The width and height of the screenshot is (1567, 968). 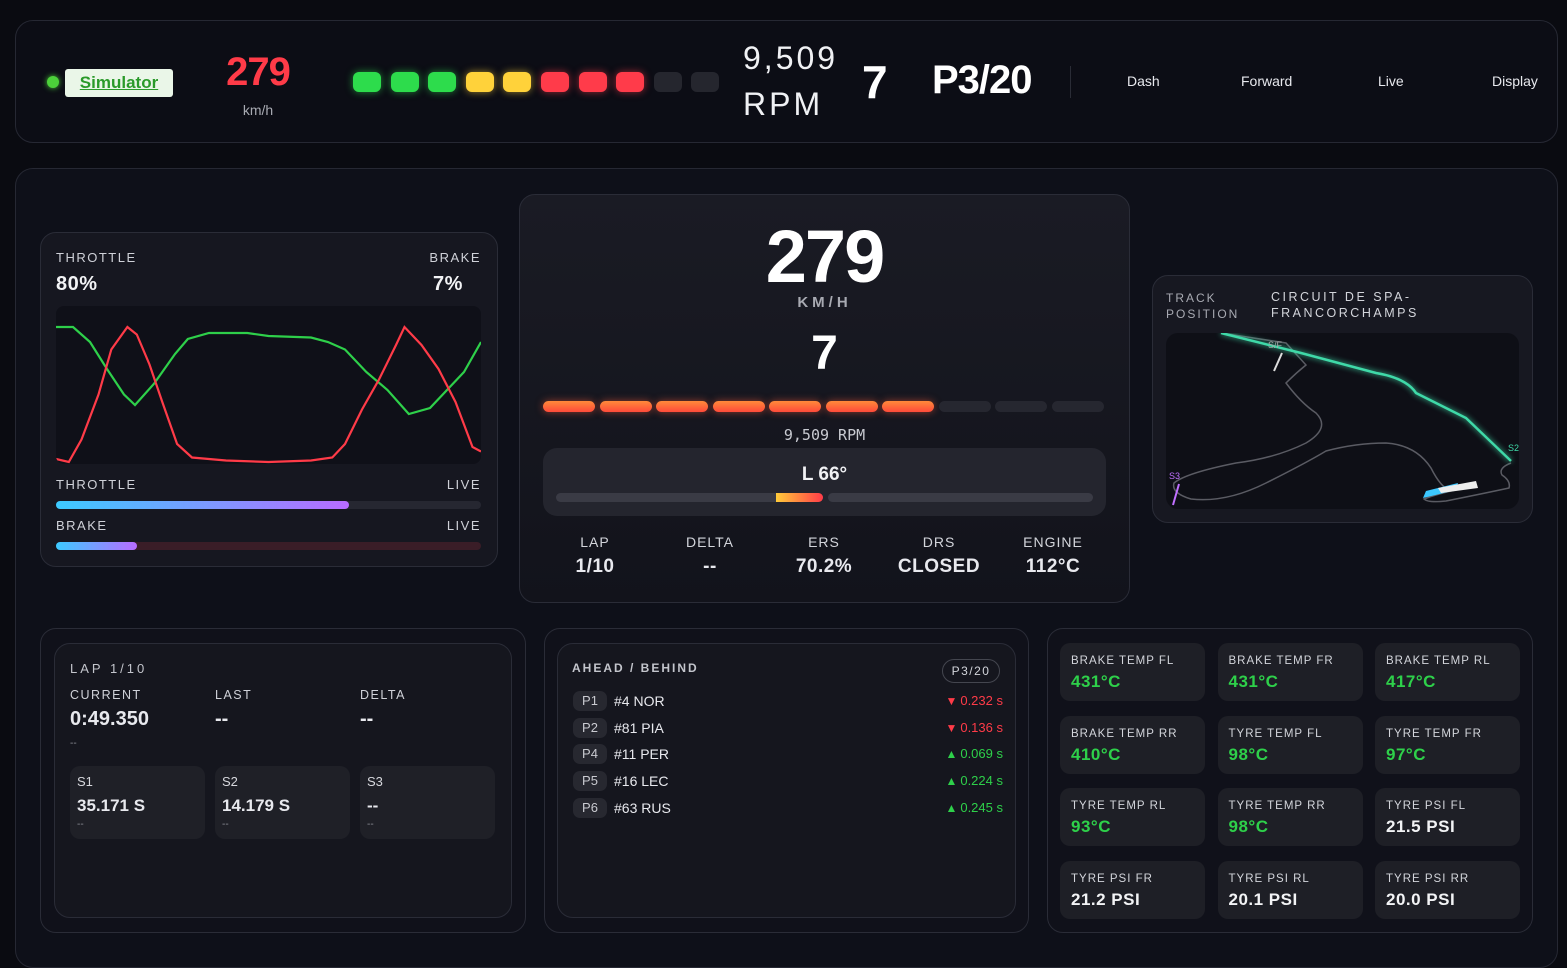 What do you see at coordinates (1447, 817) in the screenshot?
I see `telemetry-tile: TYRE PSI FL 21.5 PSI` at bounding box center [1447, 817].